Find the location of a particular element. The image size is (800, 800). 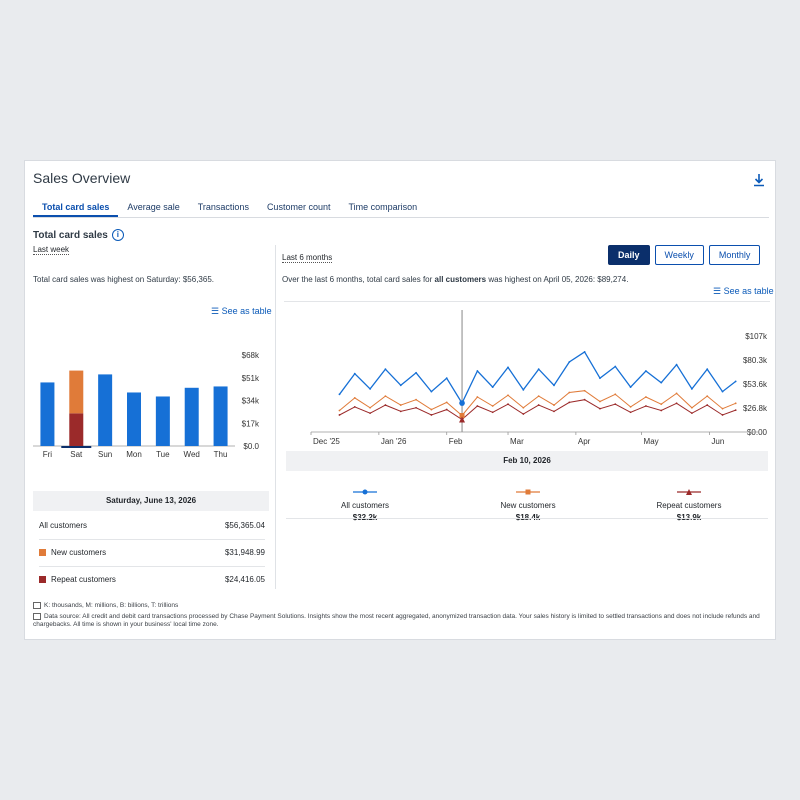

breakdown-label-all: All customers is located at coordinates (63, 525).